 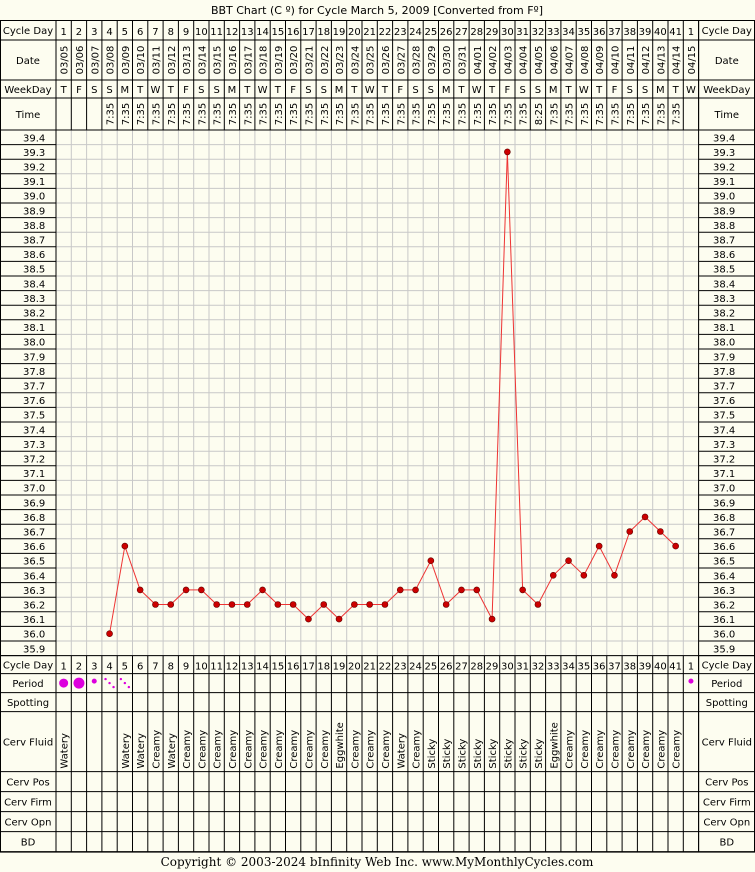 What do you see at coordinates (493, 60) in the screenshot?
I see `date-cell: 04/02` at bounding box center [493, 60].